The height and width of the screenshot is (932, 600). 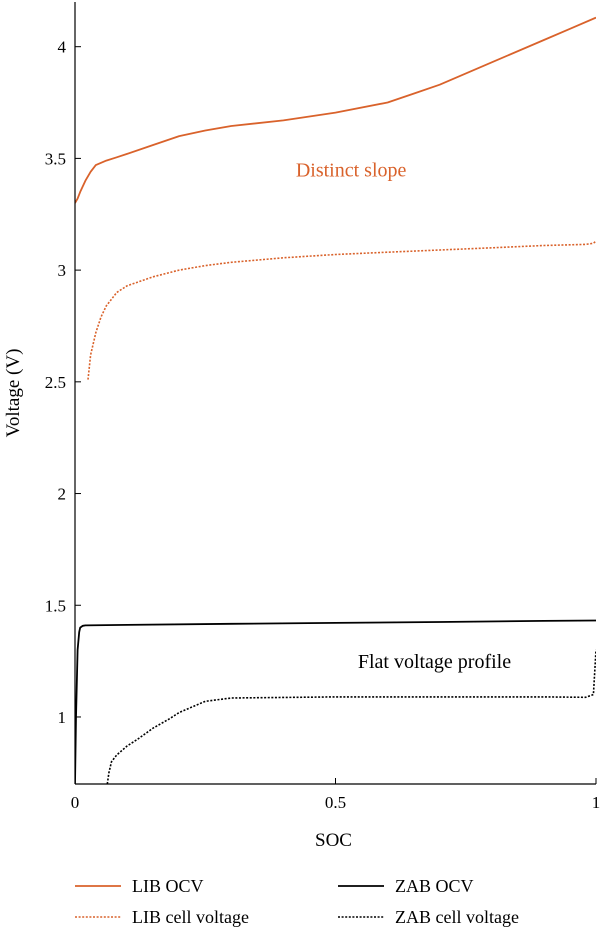 What do you see at coordinates (55, 158) in the screenshot?
I see `y-tick-label: 3.5` at bounding box center [55, 158].